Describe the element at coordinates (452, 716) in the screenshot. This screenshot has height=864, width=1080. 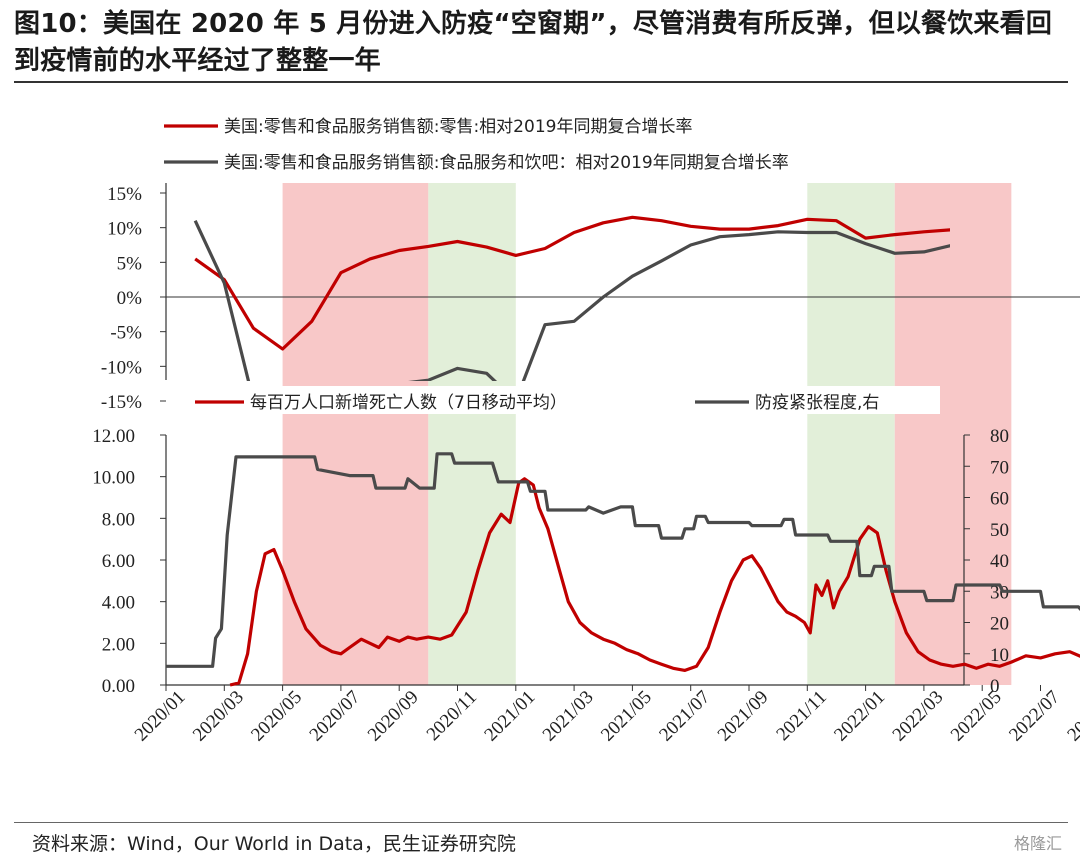
I see `x-tick-label: 2020/11` at that location.